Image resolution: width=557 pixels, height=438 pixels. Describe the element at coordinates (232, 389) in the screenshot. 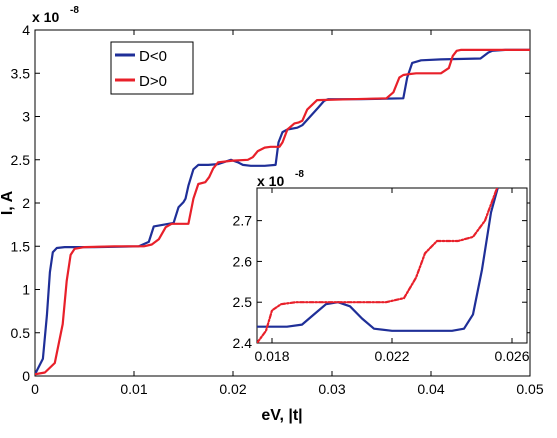

I see `main-x-tick-label: 0.02` at that location.